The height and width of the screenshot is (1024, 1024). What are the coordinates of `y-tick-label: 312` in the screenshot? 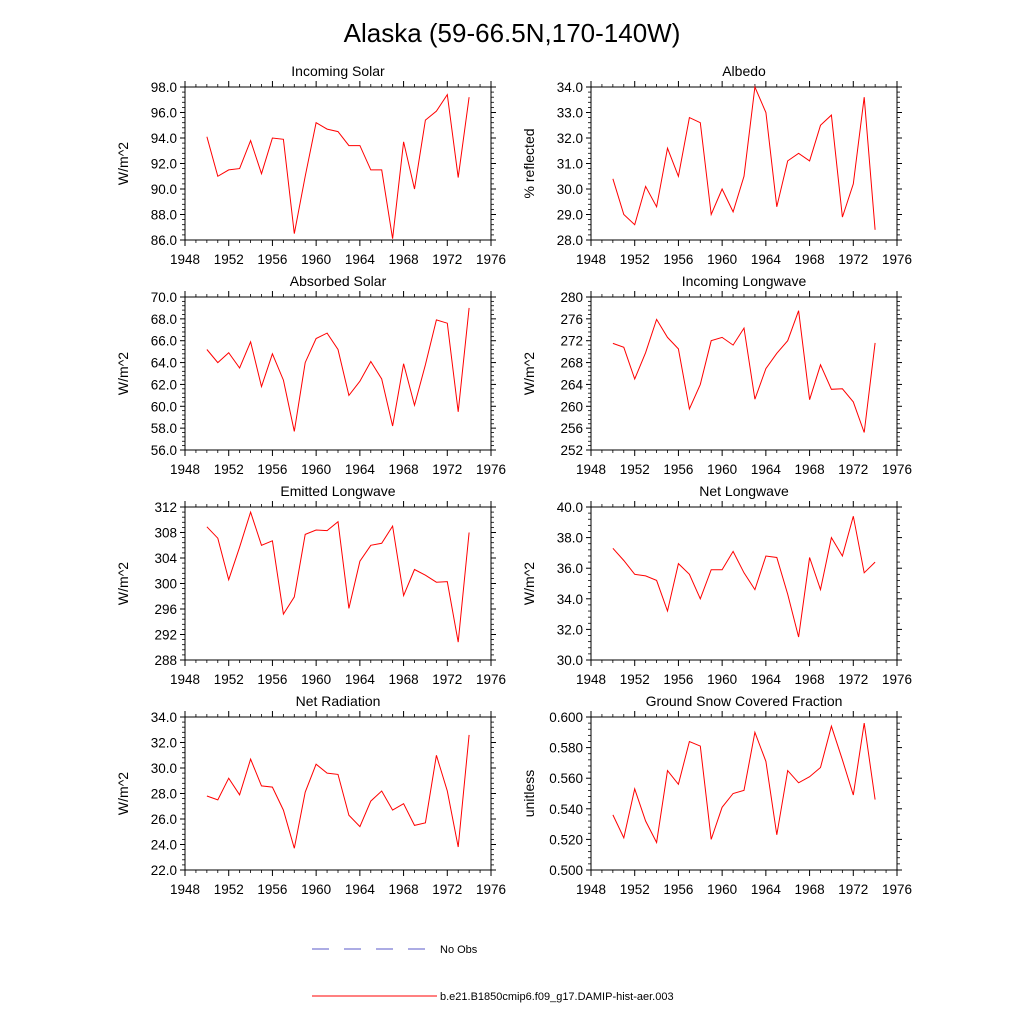 It's located at (165, 507).